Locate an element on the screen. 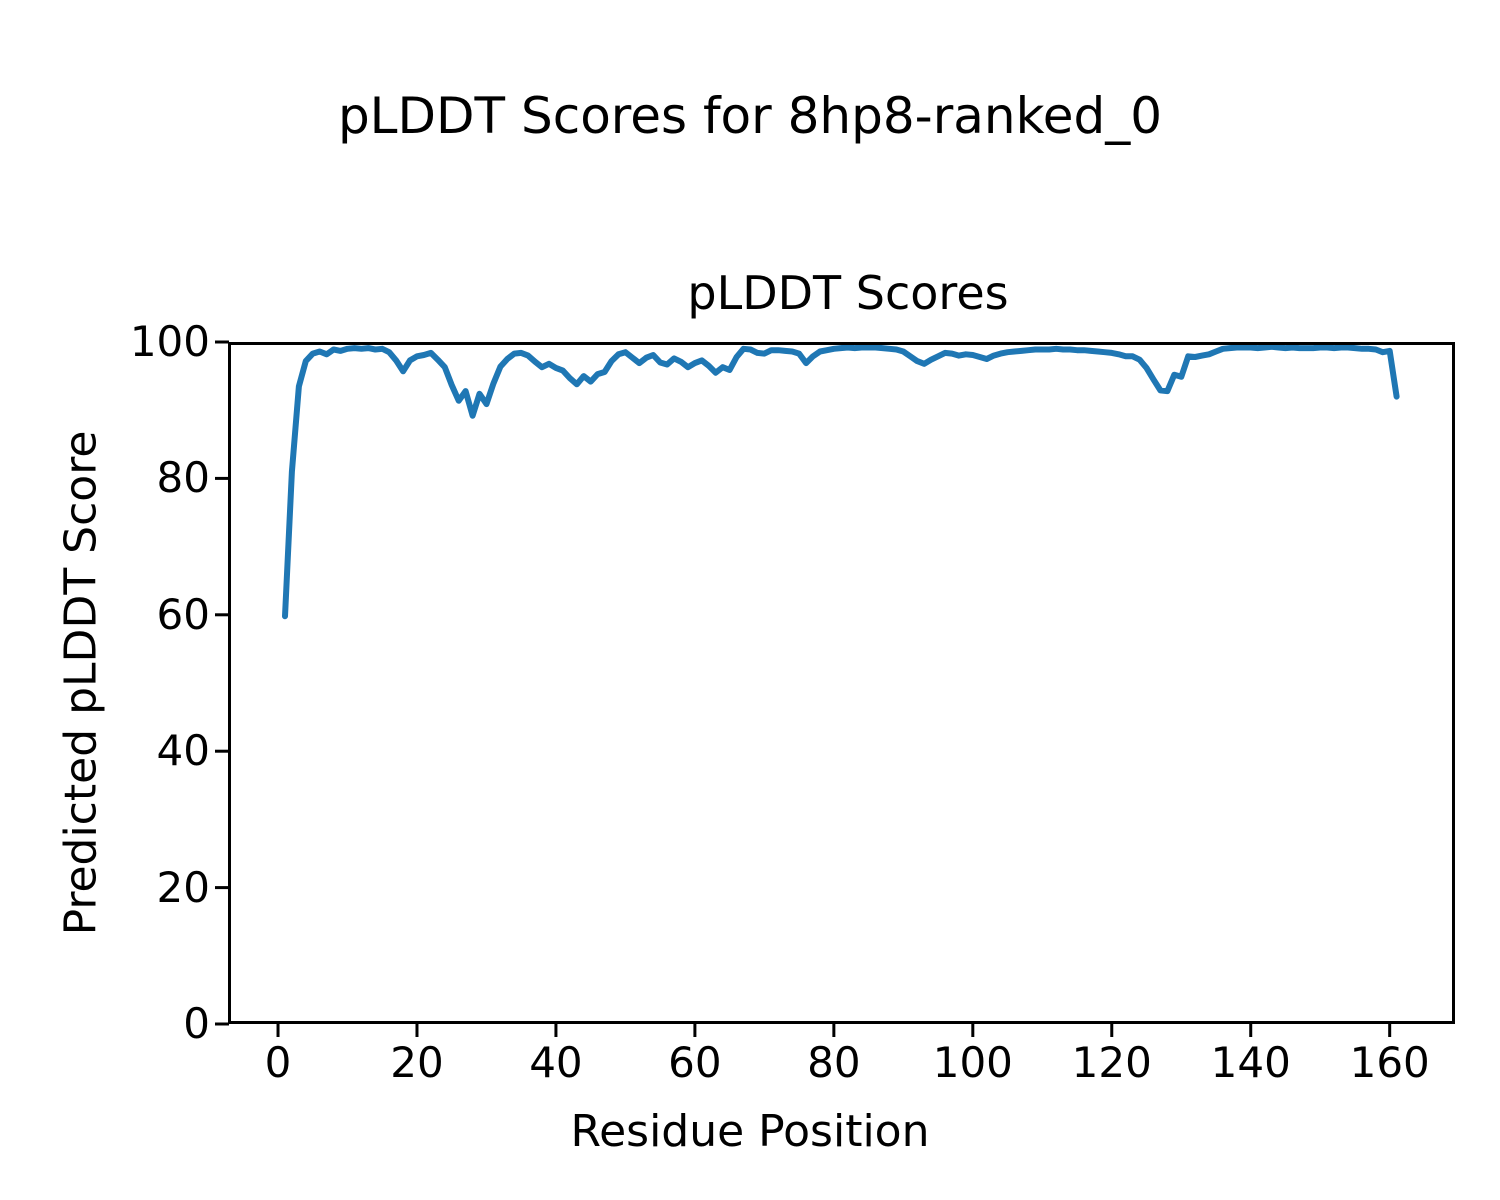  y-axis-label: Predicted pLDDT Score is located at coordinates (81, 683).